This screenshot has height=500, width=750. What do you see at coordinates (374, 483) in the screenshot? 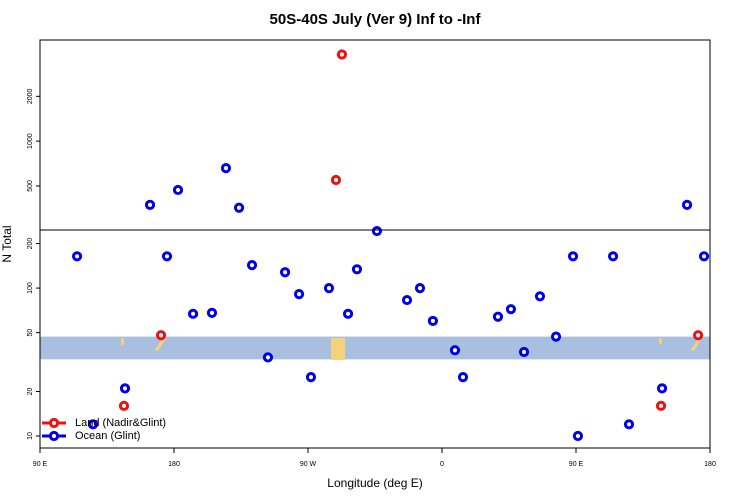
I see `x-axis-title: Longitude (deg E)` at bounding box center [374, 483].